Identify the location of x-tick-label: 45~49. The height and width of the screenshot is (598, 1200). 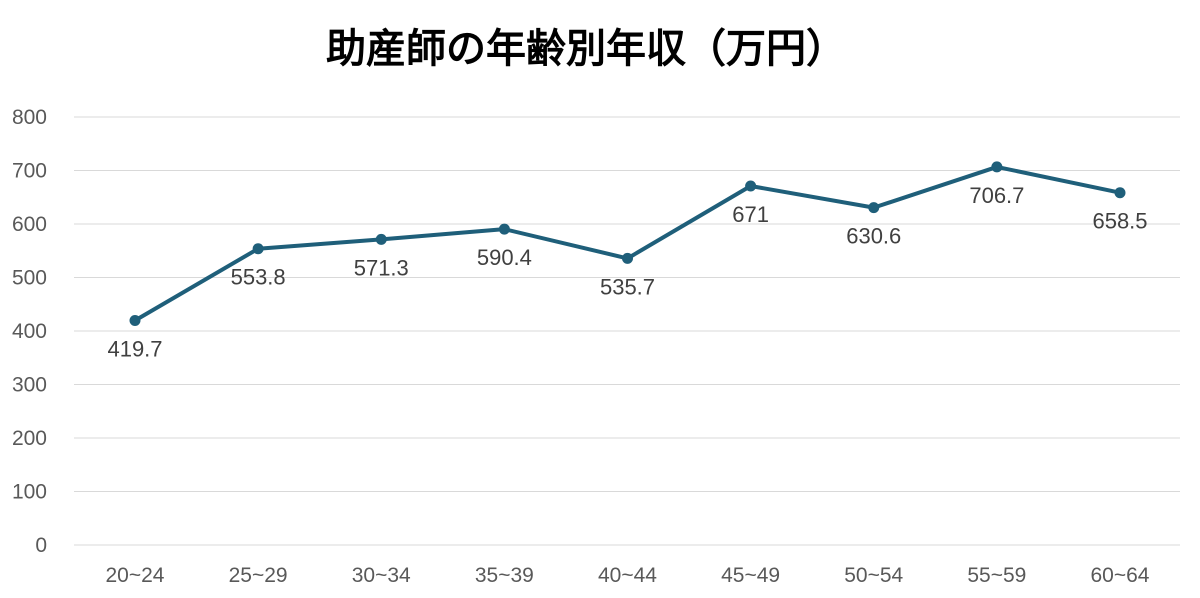
(750, 575).